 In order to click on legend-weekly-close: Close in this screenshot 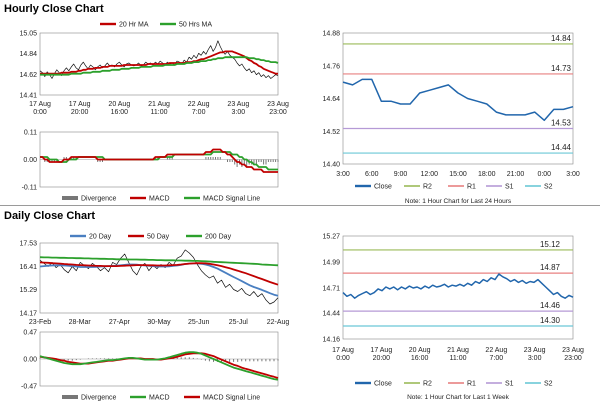, I will do `click(383, 384)`.